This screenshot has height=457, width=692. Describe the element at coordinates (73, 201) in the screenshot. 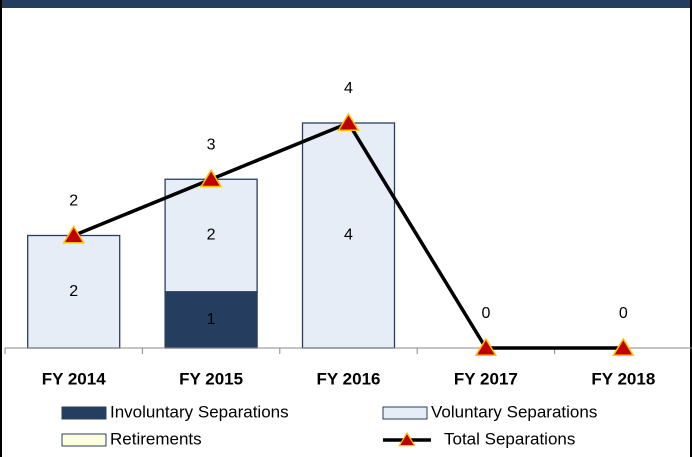

I see `line-label: 2` at that location.